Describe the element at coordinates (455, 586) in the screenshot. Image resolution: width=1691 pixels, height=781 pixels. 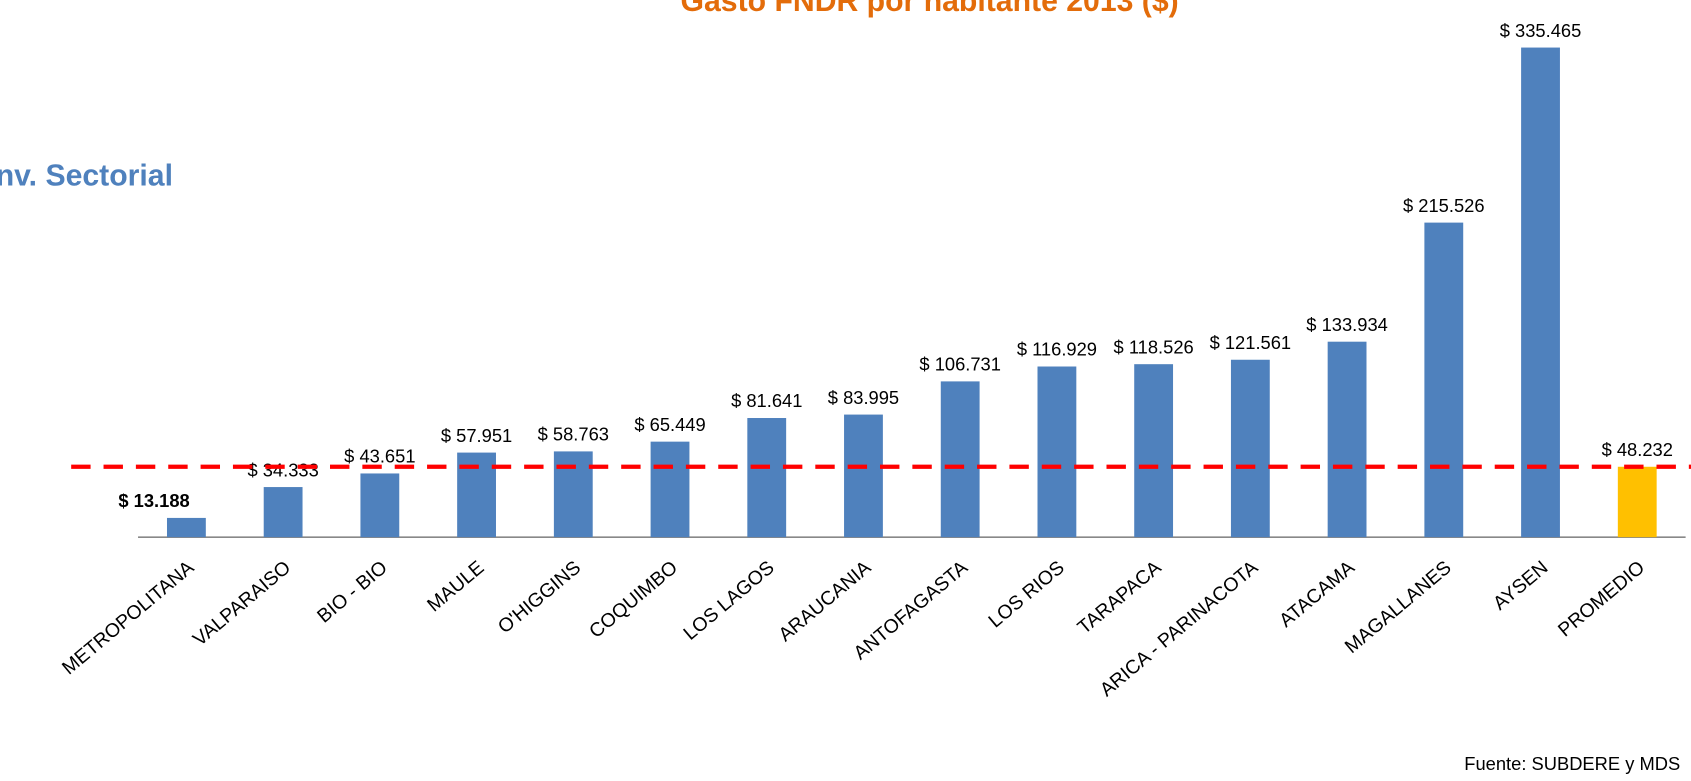
I see `x-tick-label: MAULE` at that location.